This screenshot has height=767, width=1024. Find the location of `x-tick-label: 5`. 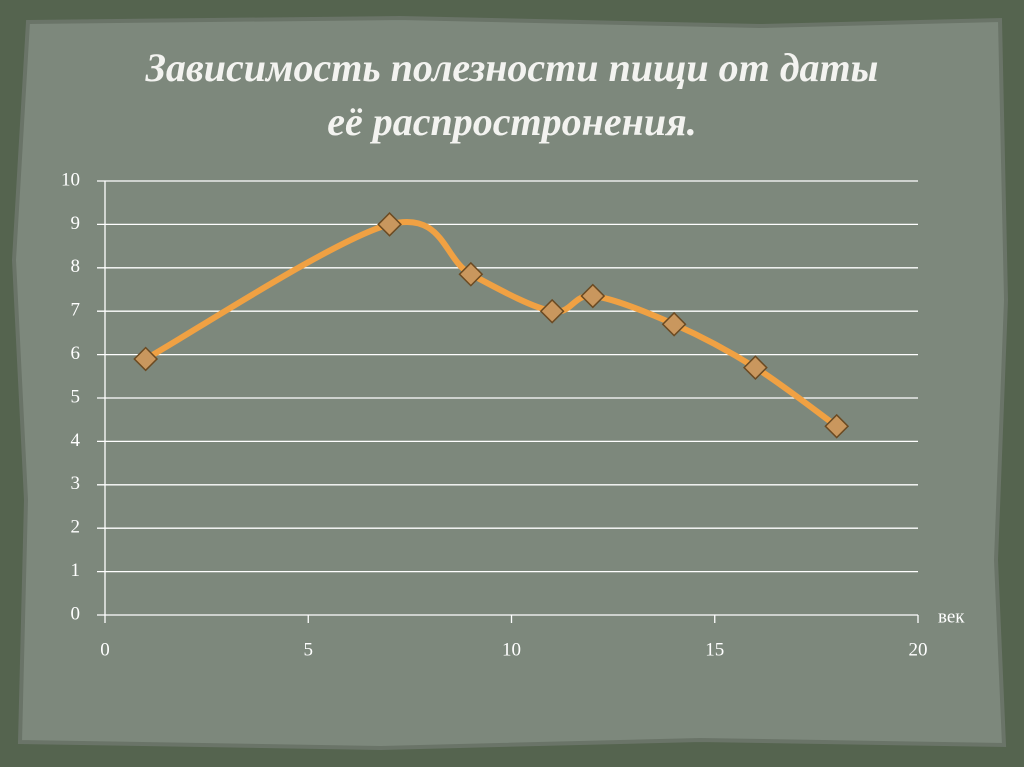

x-tick-label: 5 is located at coordinates (309, 649).